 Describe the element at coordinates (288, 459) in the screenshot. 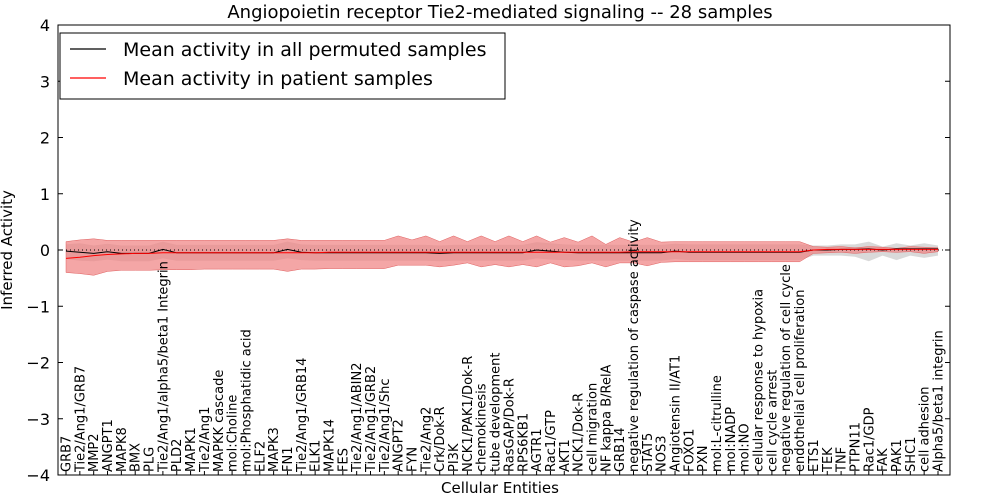

I see `x-tick-label: FN1` at that location.